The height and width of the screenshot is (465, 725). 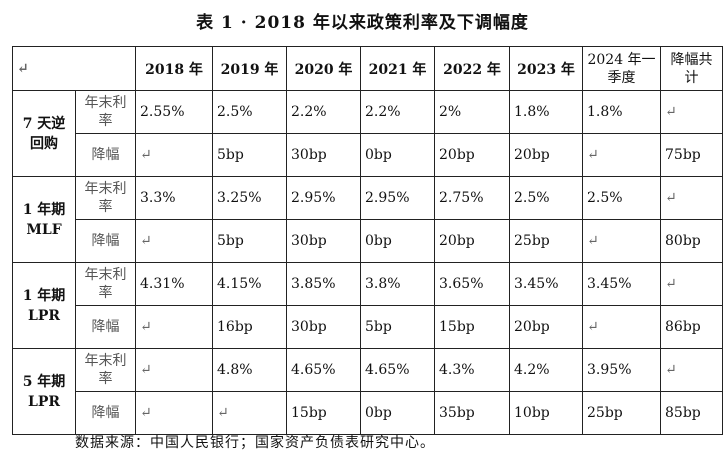 I want to click on row-group-label: 1 年期 LPR, so click(x=44, y=305).